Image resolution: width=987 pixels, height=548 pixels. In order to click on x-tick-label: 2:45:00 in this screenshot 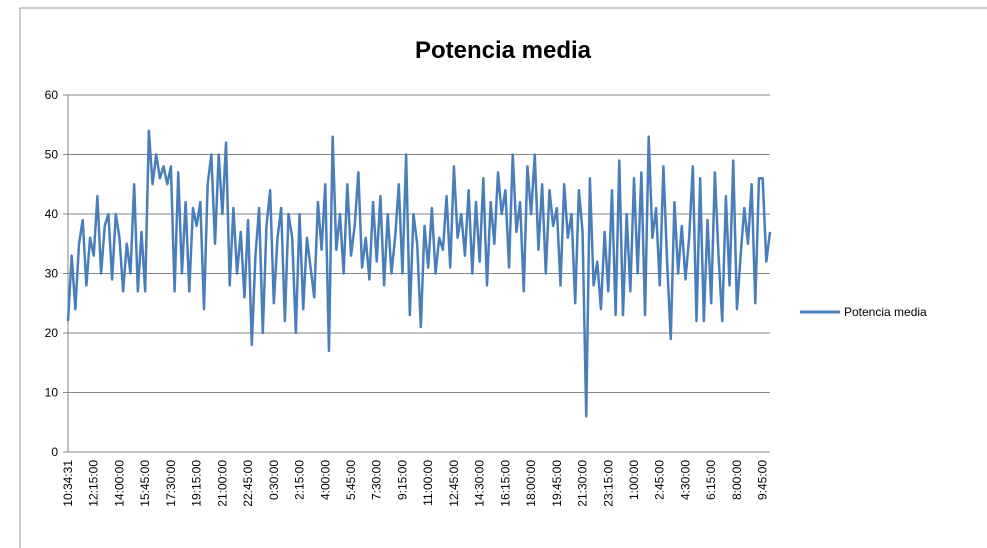, I will do `click(660, 480)`.